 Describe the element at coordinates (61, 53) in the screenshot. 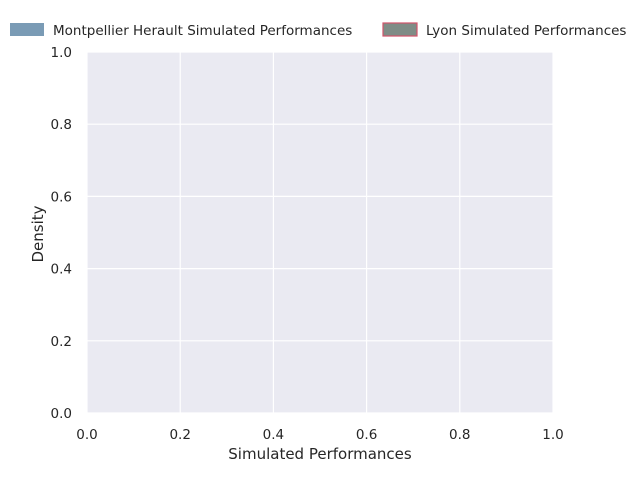

I see `y-tick-label: 1.0` at that location.